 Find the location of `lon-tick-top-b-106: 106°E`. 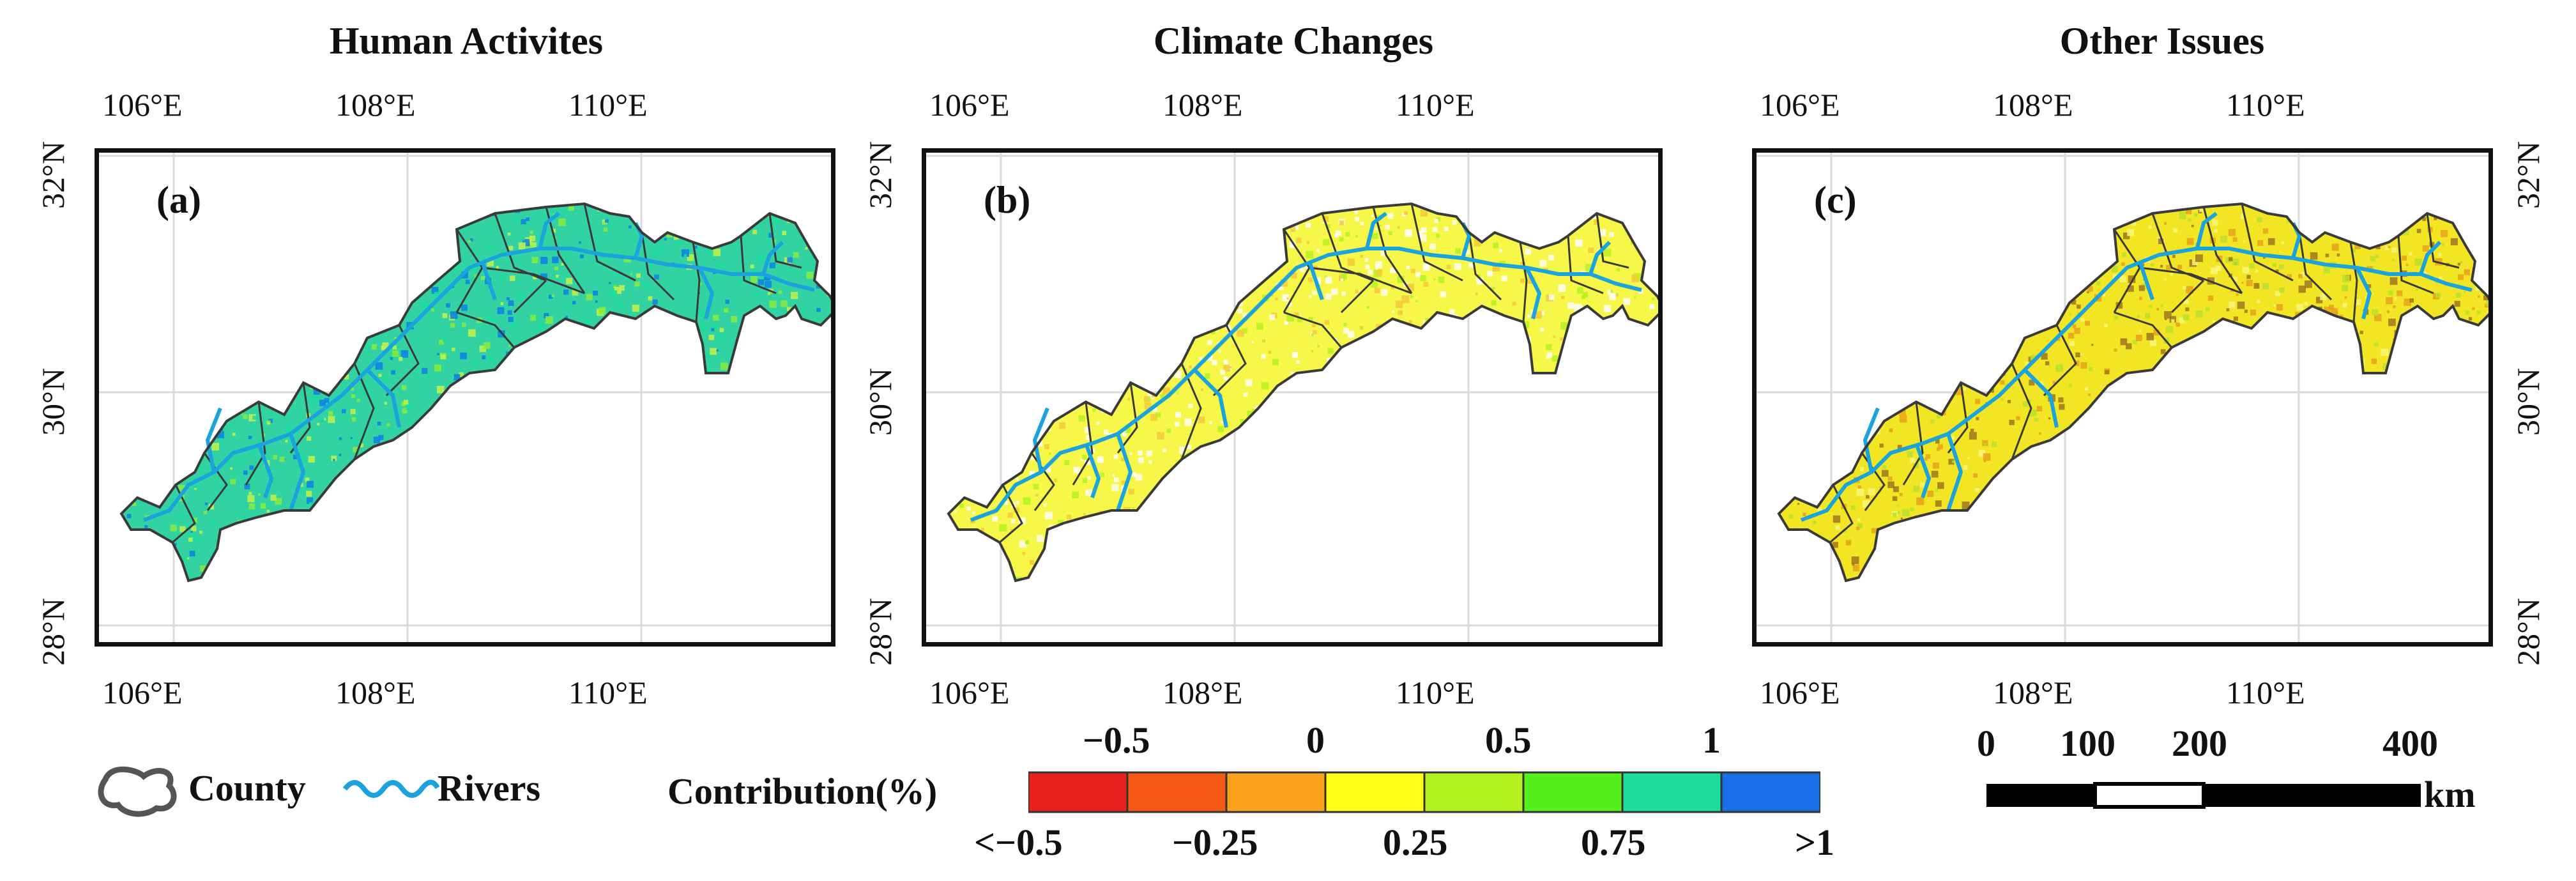

lon-tick-top-b-106: 106°E is located at coordinates (969, 105).